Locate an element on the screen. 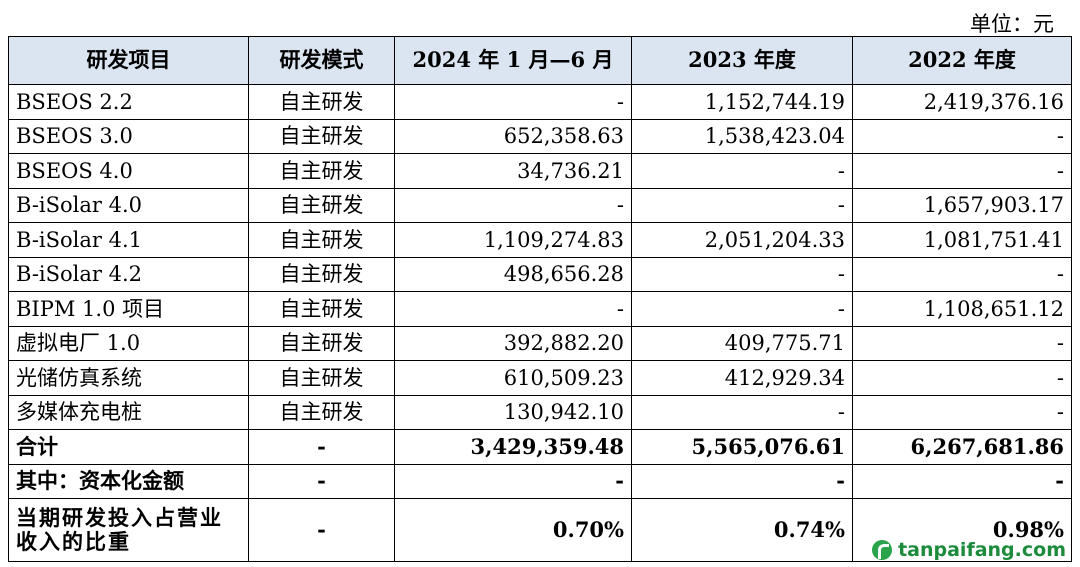  table-row: BSEOS 4.0 自主研发 34,736.21- - is located at coordinates (540, 171).